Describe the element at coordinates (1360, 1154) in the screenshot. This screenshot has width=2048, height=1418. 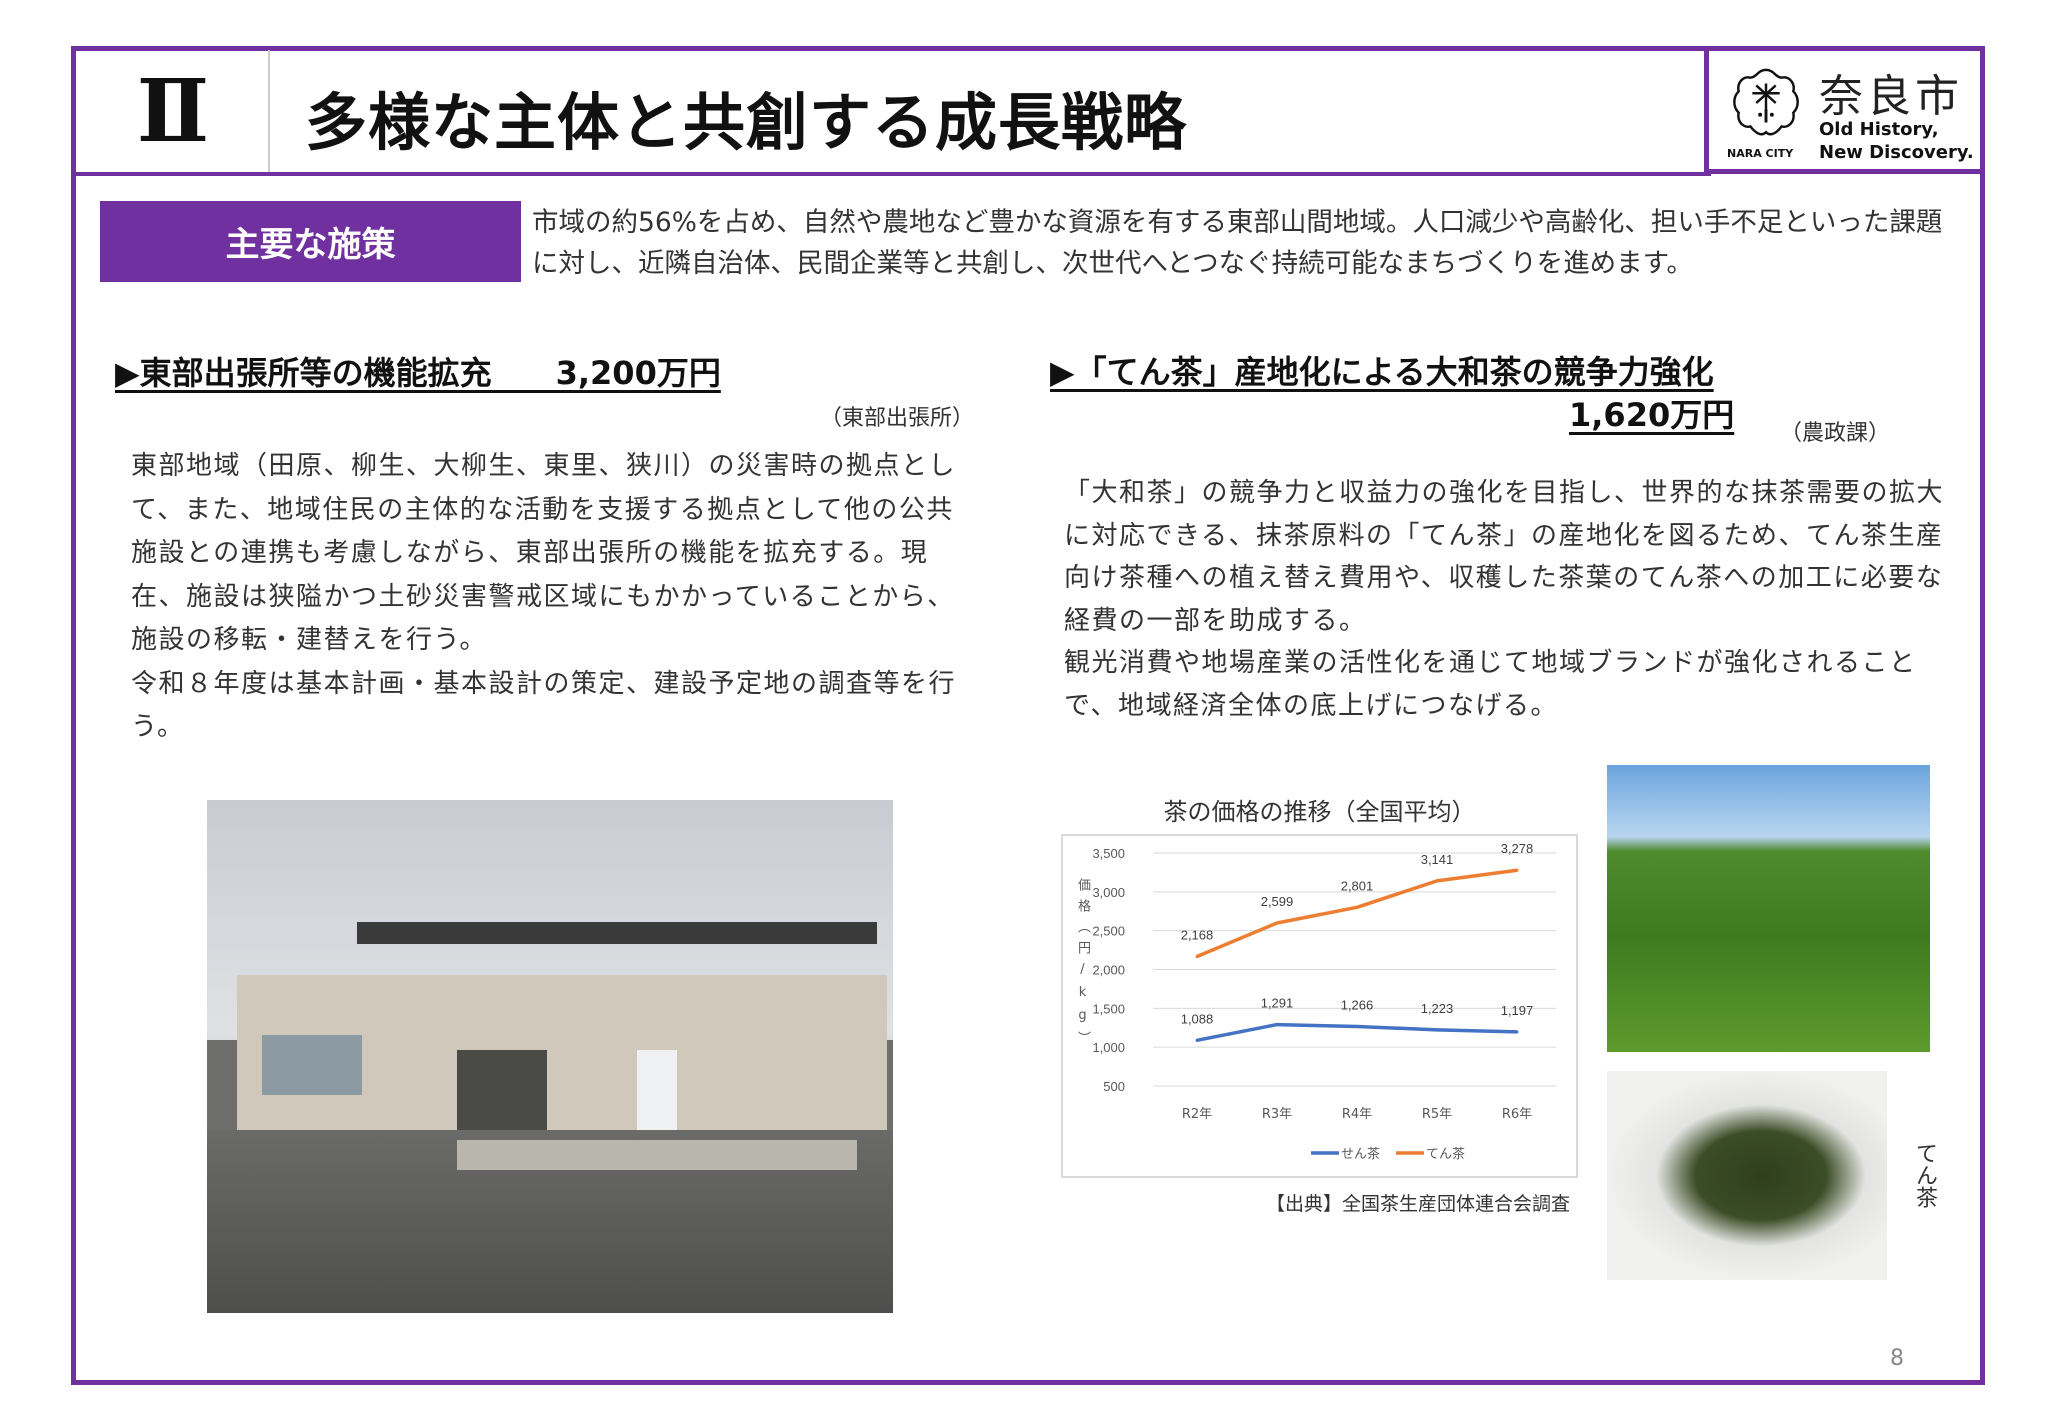
I see `legend-label: せん茶` at that location.